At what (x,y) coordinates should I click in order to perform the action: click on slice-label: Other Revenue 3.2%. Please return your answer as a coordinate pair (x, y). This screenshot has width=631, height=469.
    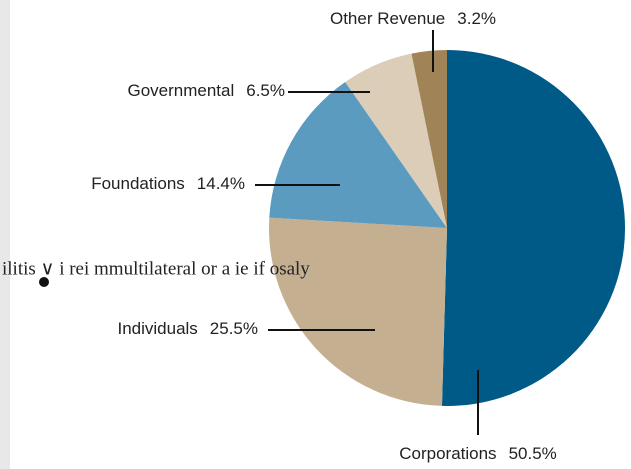
    Looking at the image, I should click on (413, 18).